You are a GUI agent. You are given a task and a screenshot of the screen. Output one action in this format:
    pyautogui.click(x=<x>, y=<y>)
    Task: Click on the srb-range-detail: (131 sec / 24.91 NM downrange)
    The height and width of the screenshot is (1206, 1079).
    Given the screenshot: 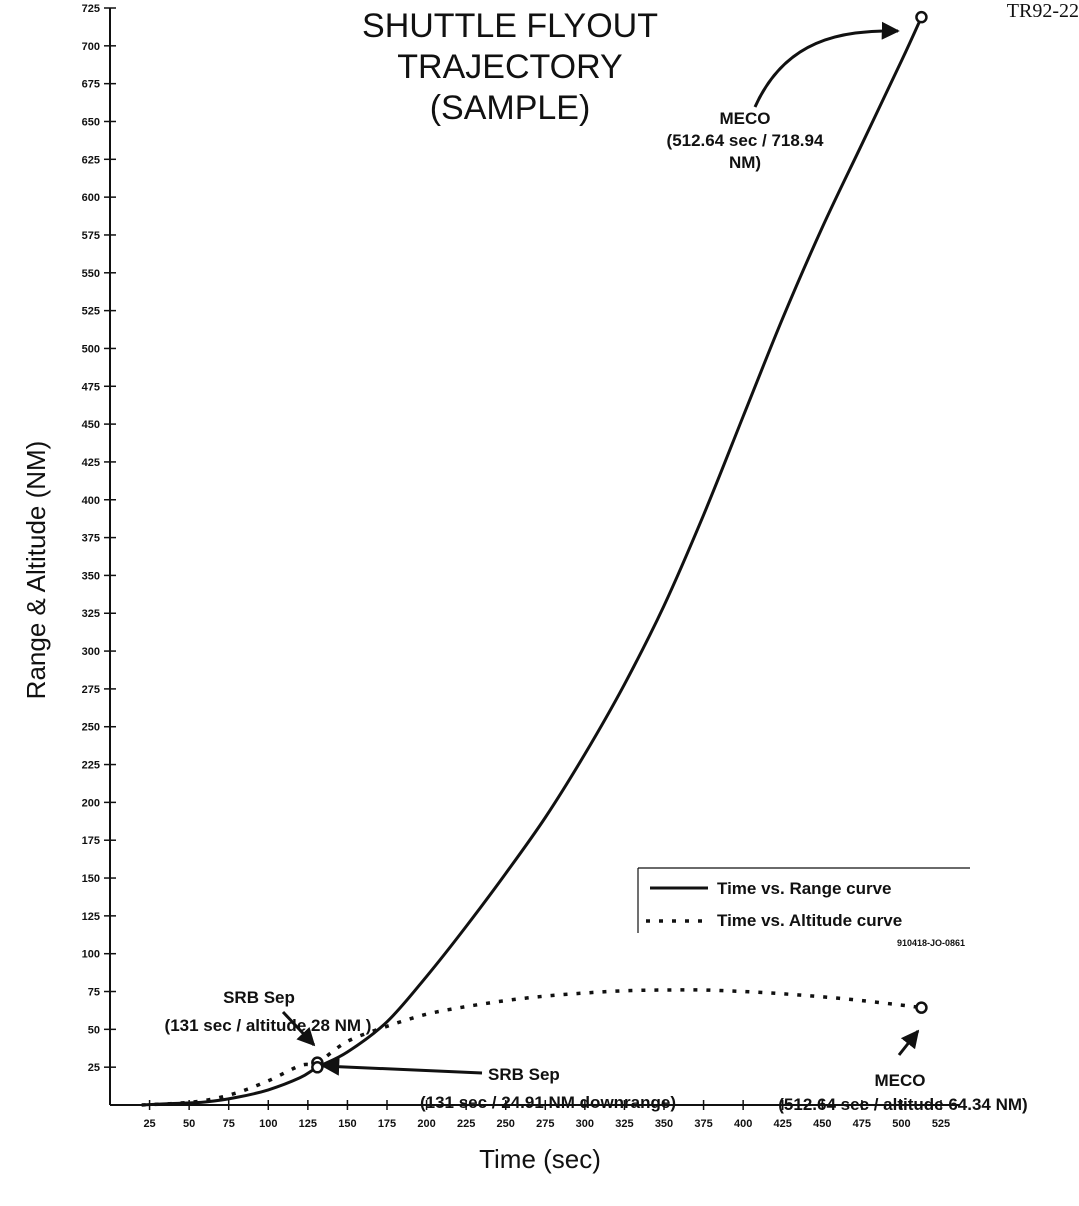 What is the action you would take?
    pyautogui.click(x=548, y=1102)
    